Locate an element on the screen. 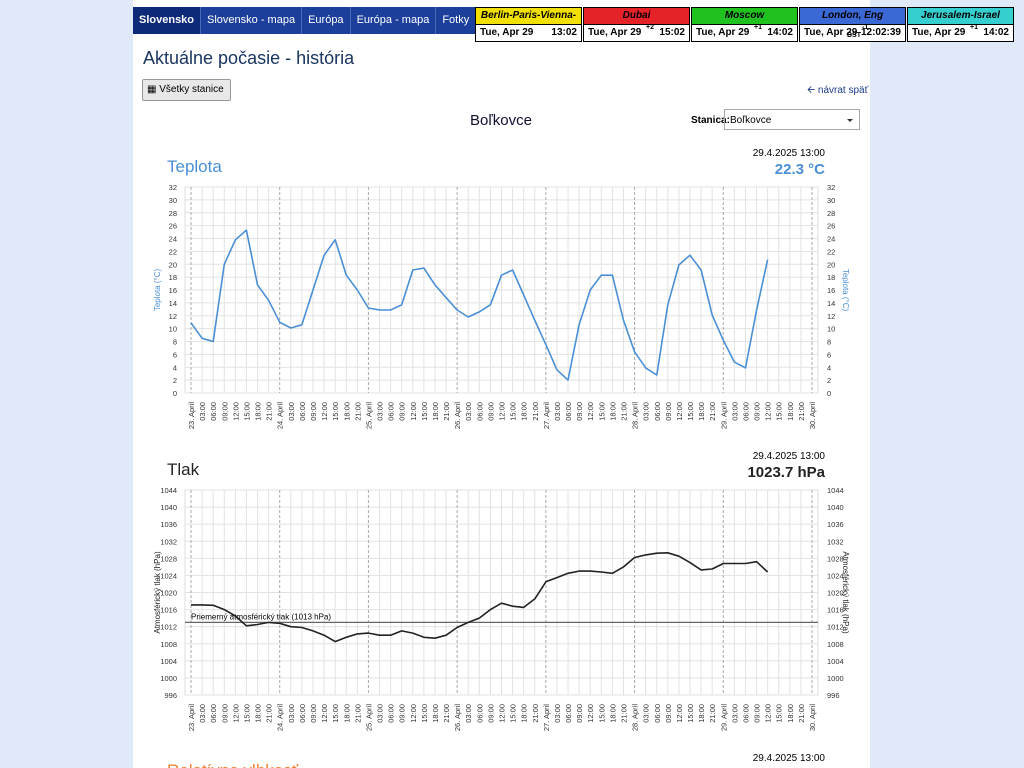 The height and width of the screenshot is (768, 1024). y-tick-label: 1016 is located at coordinates (168, 610).